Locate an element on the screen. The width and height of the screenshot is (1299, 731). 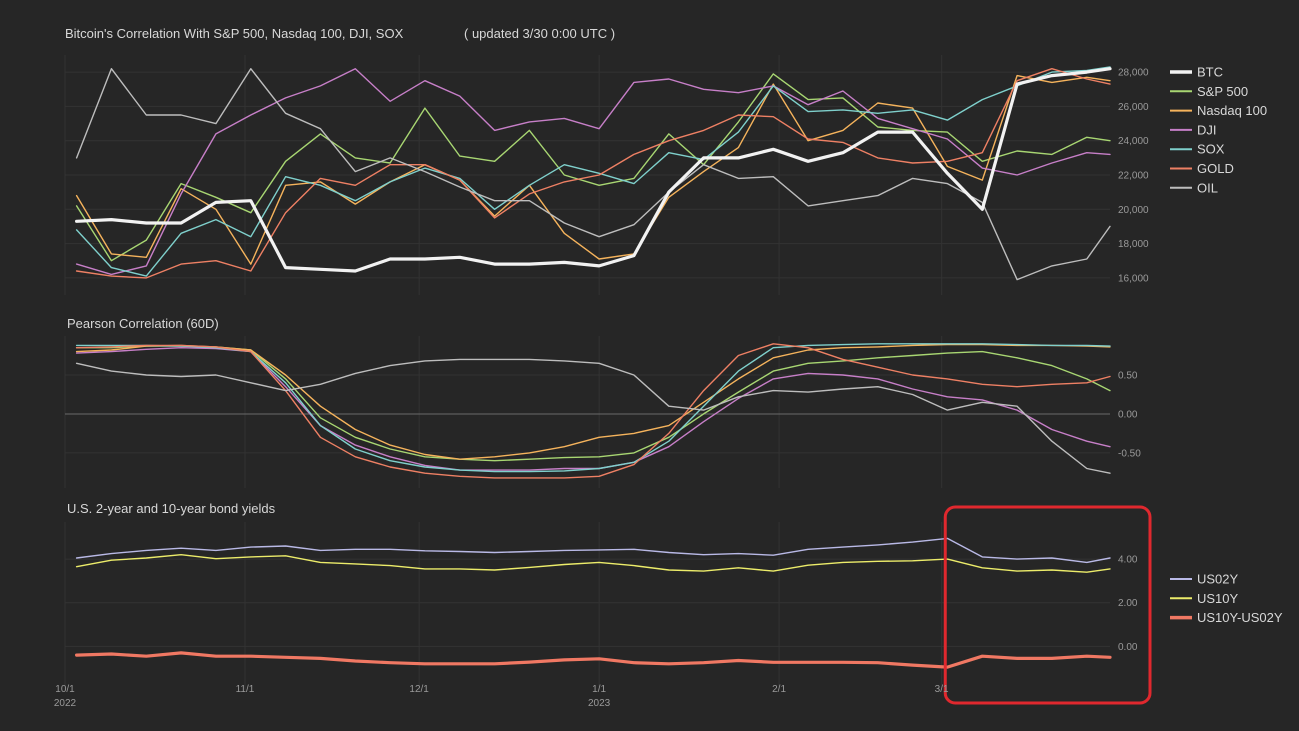
bond-yield-panel-y-ticks: 0.00 2.00 4.00 is located at coordinates (1128, 604).